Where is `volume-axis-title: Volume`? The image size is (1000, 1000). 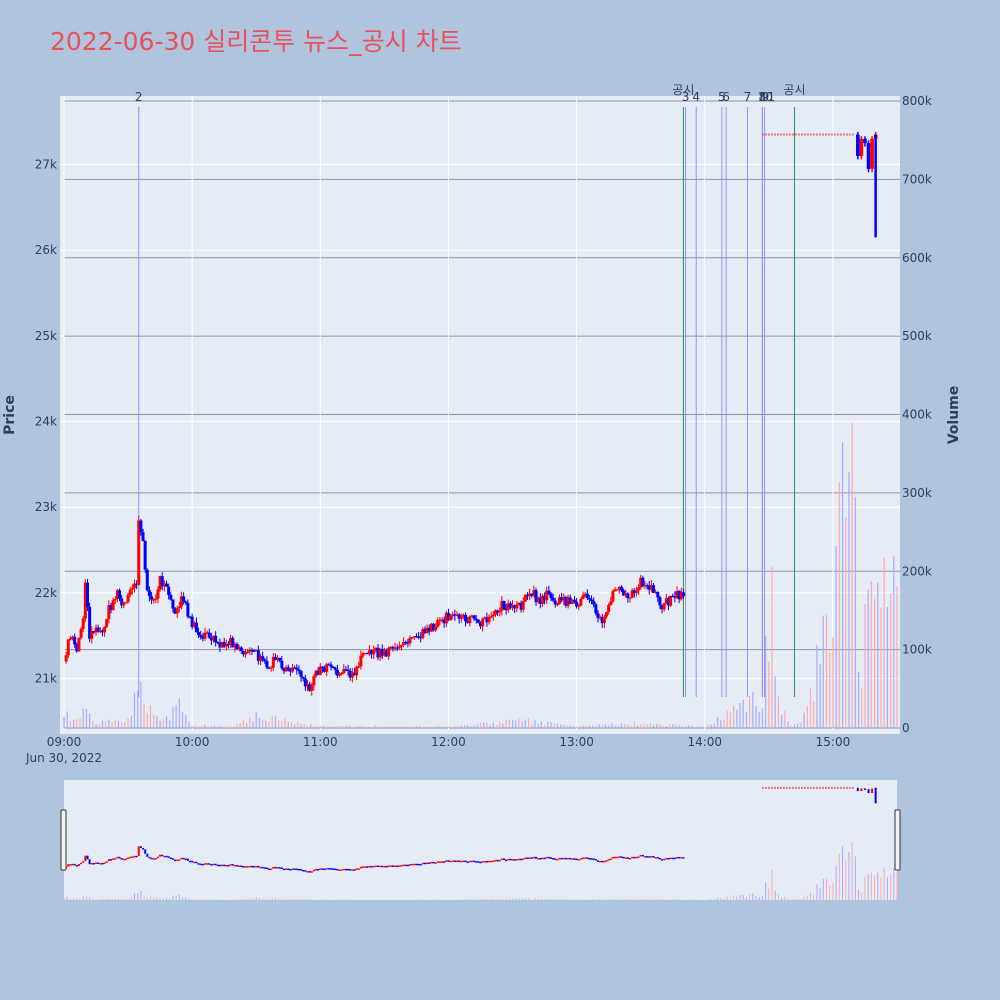 volume-axis-title: Volume is located at coordinates (954, 415).